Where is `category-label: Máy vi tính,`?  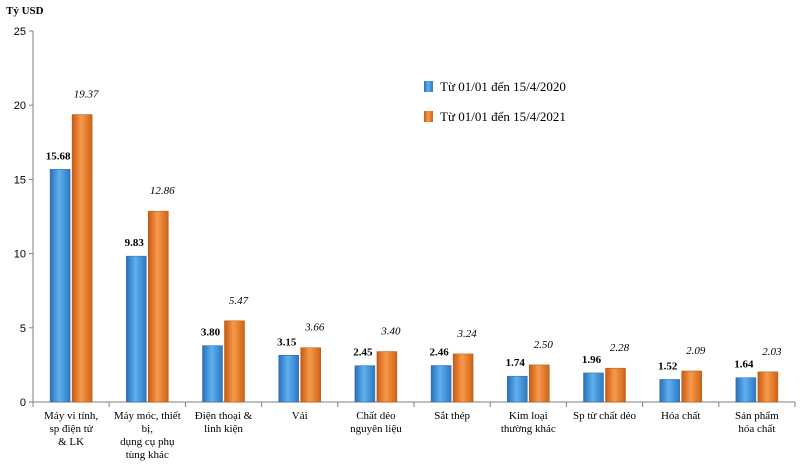
category-label: Máy vi tính, is located at coordinates (71, 416).